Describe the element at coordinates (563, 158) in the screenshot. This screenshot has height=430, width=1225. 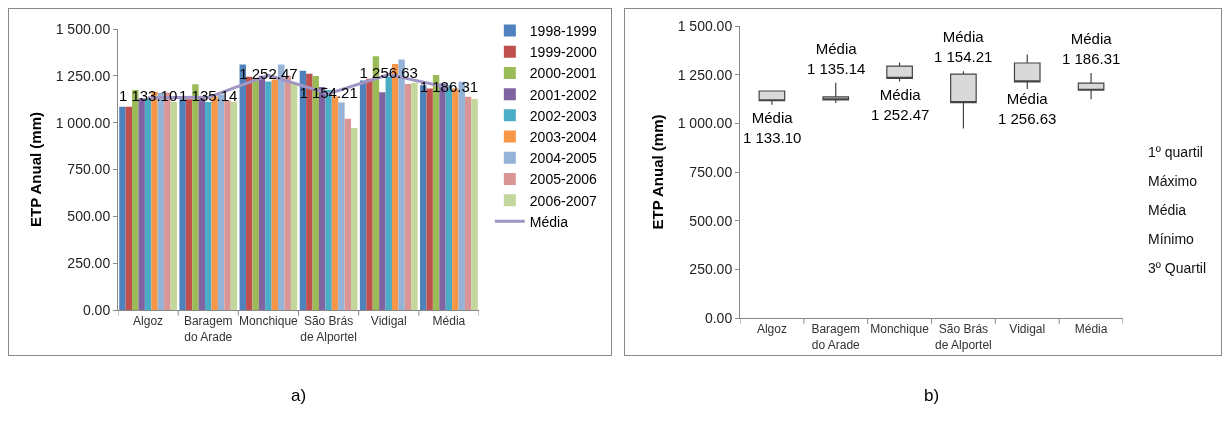
I see `legend-label: 2004-2005` at that location.